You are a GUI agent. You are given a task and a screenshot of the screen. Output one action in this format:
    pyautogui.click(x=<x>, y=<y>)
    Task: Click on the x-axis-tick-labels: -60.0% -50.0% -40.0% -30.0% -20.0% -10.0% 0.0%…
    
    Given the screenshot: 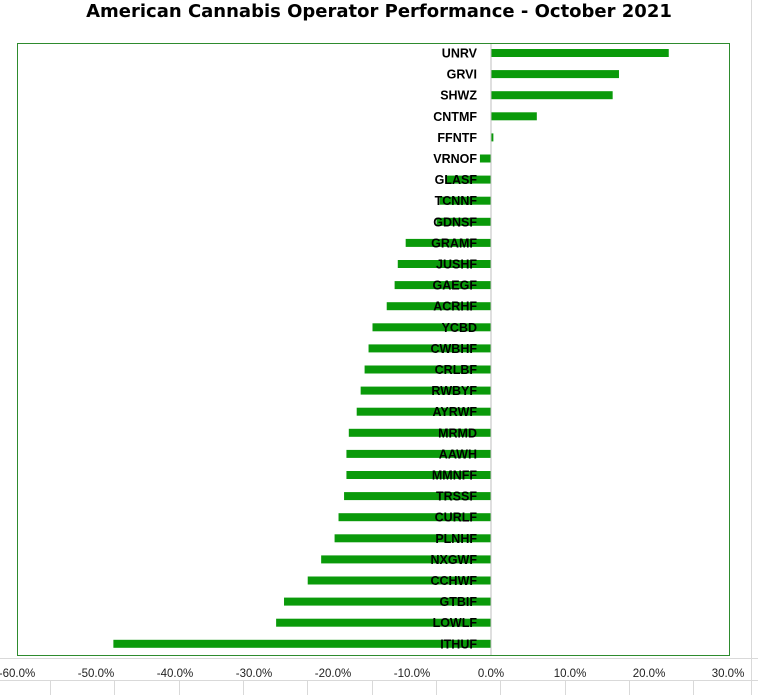 What is the action you would take?
    pyautogui.click(x=372, y=674)
    